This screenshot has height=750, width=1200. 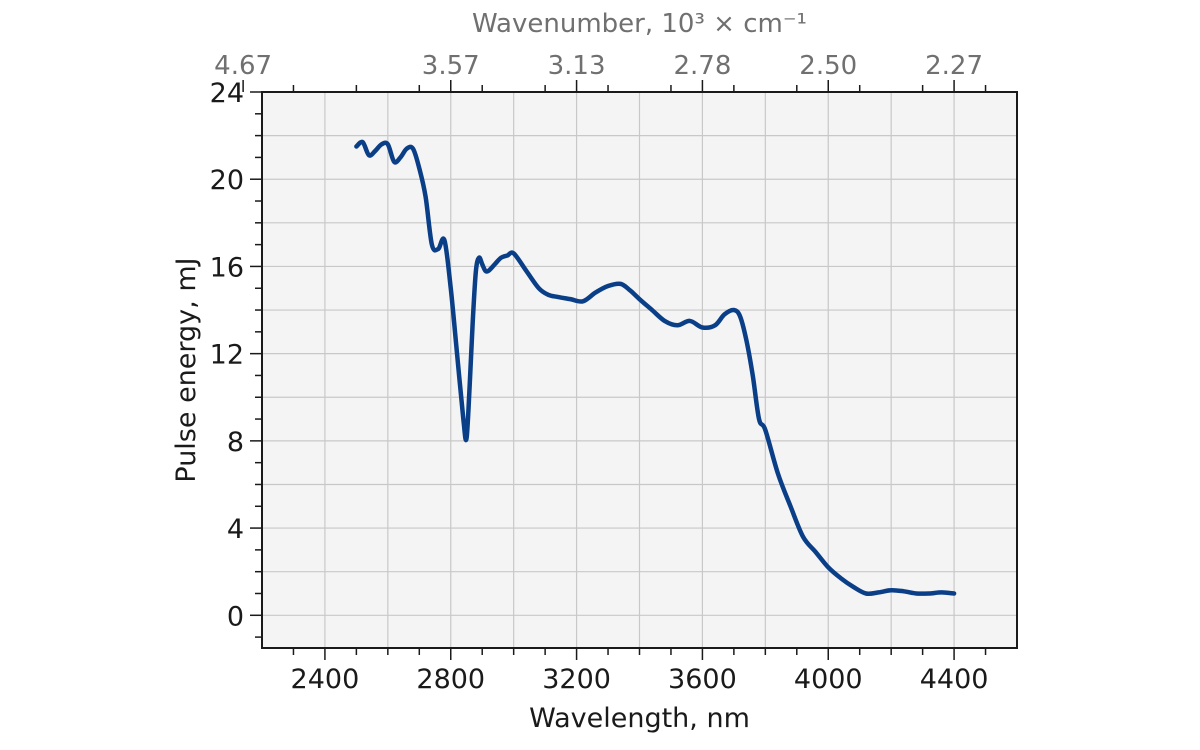 I want to click on x-tick-label: 4400, so click(x=954, y=679).